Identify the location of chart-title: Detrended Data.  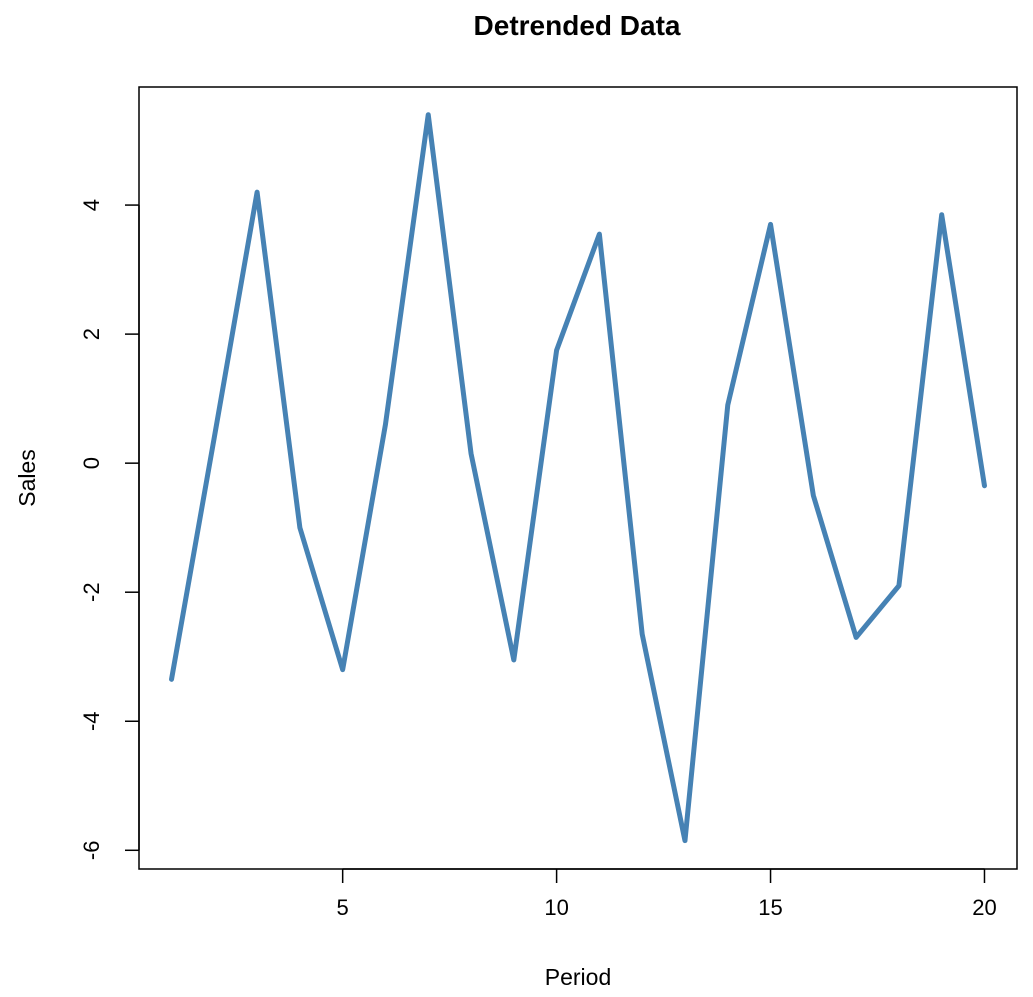
(577, 25).